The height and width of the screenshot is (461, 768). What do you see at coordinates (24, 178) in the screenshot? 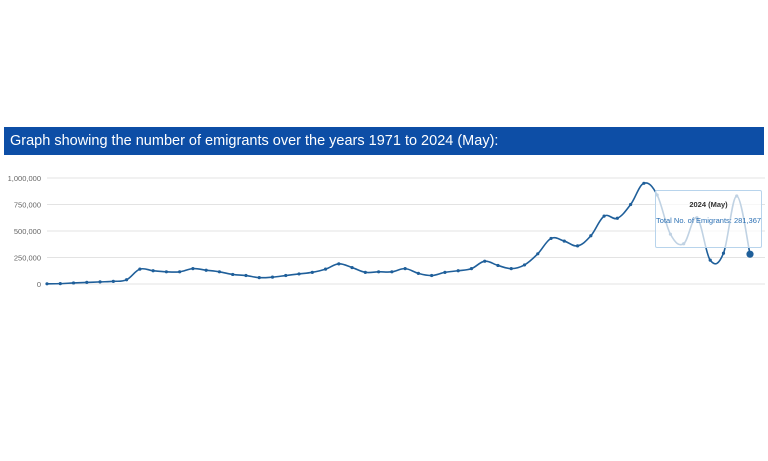
I see `y-tick-label: 1,000,000` at bounding box center [24, 178].